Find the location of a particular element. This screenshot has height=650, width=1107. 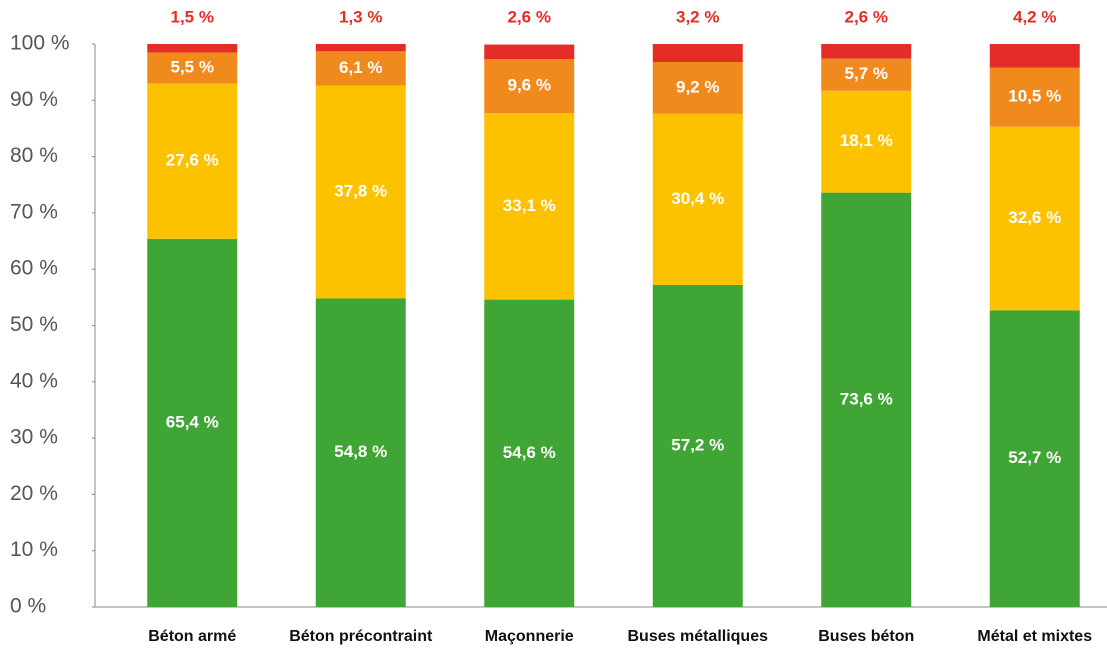

value-label: 1,5 % is located at coordinates (192, 16).